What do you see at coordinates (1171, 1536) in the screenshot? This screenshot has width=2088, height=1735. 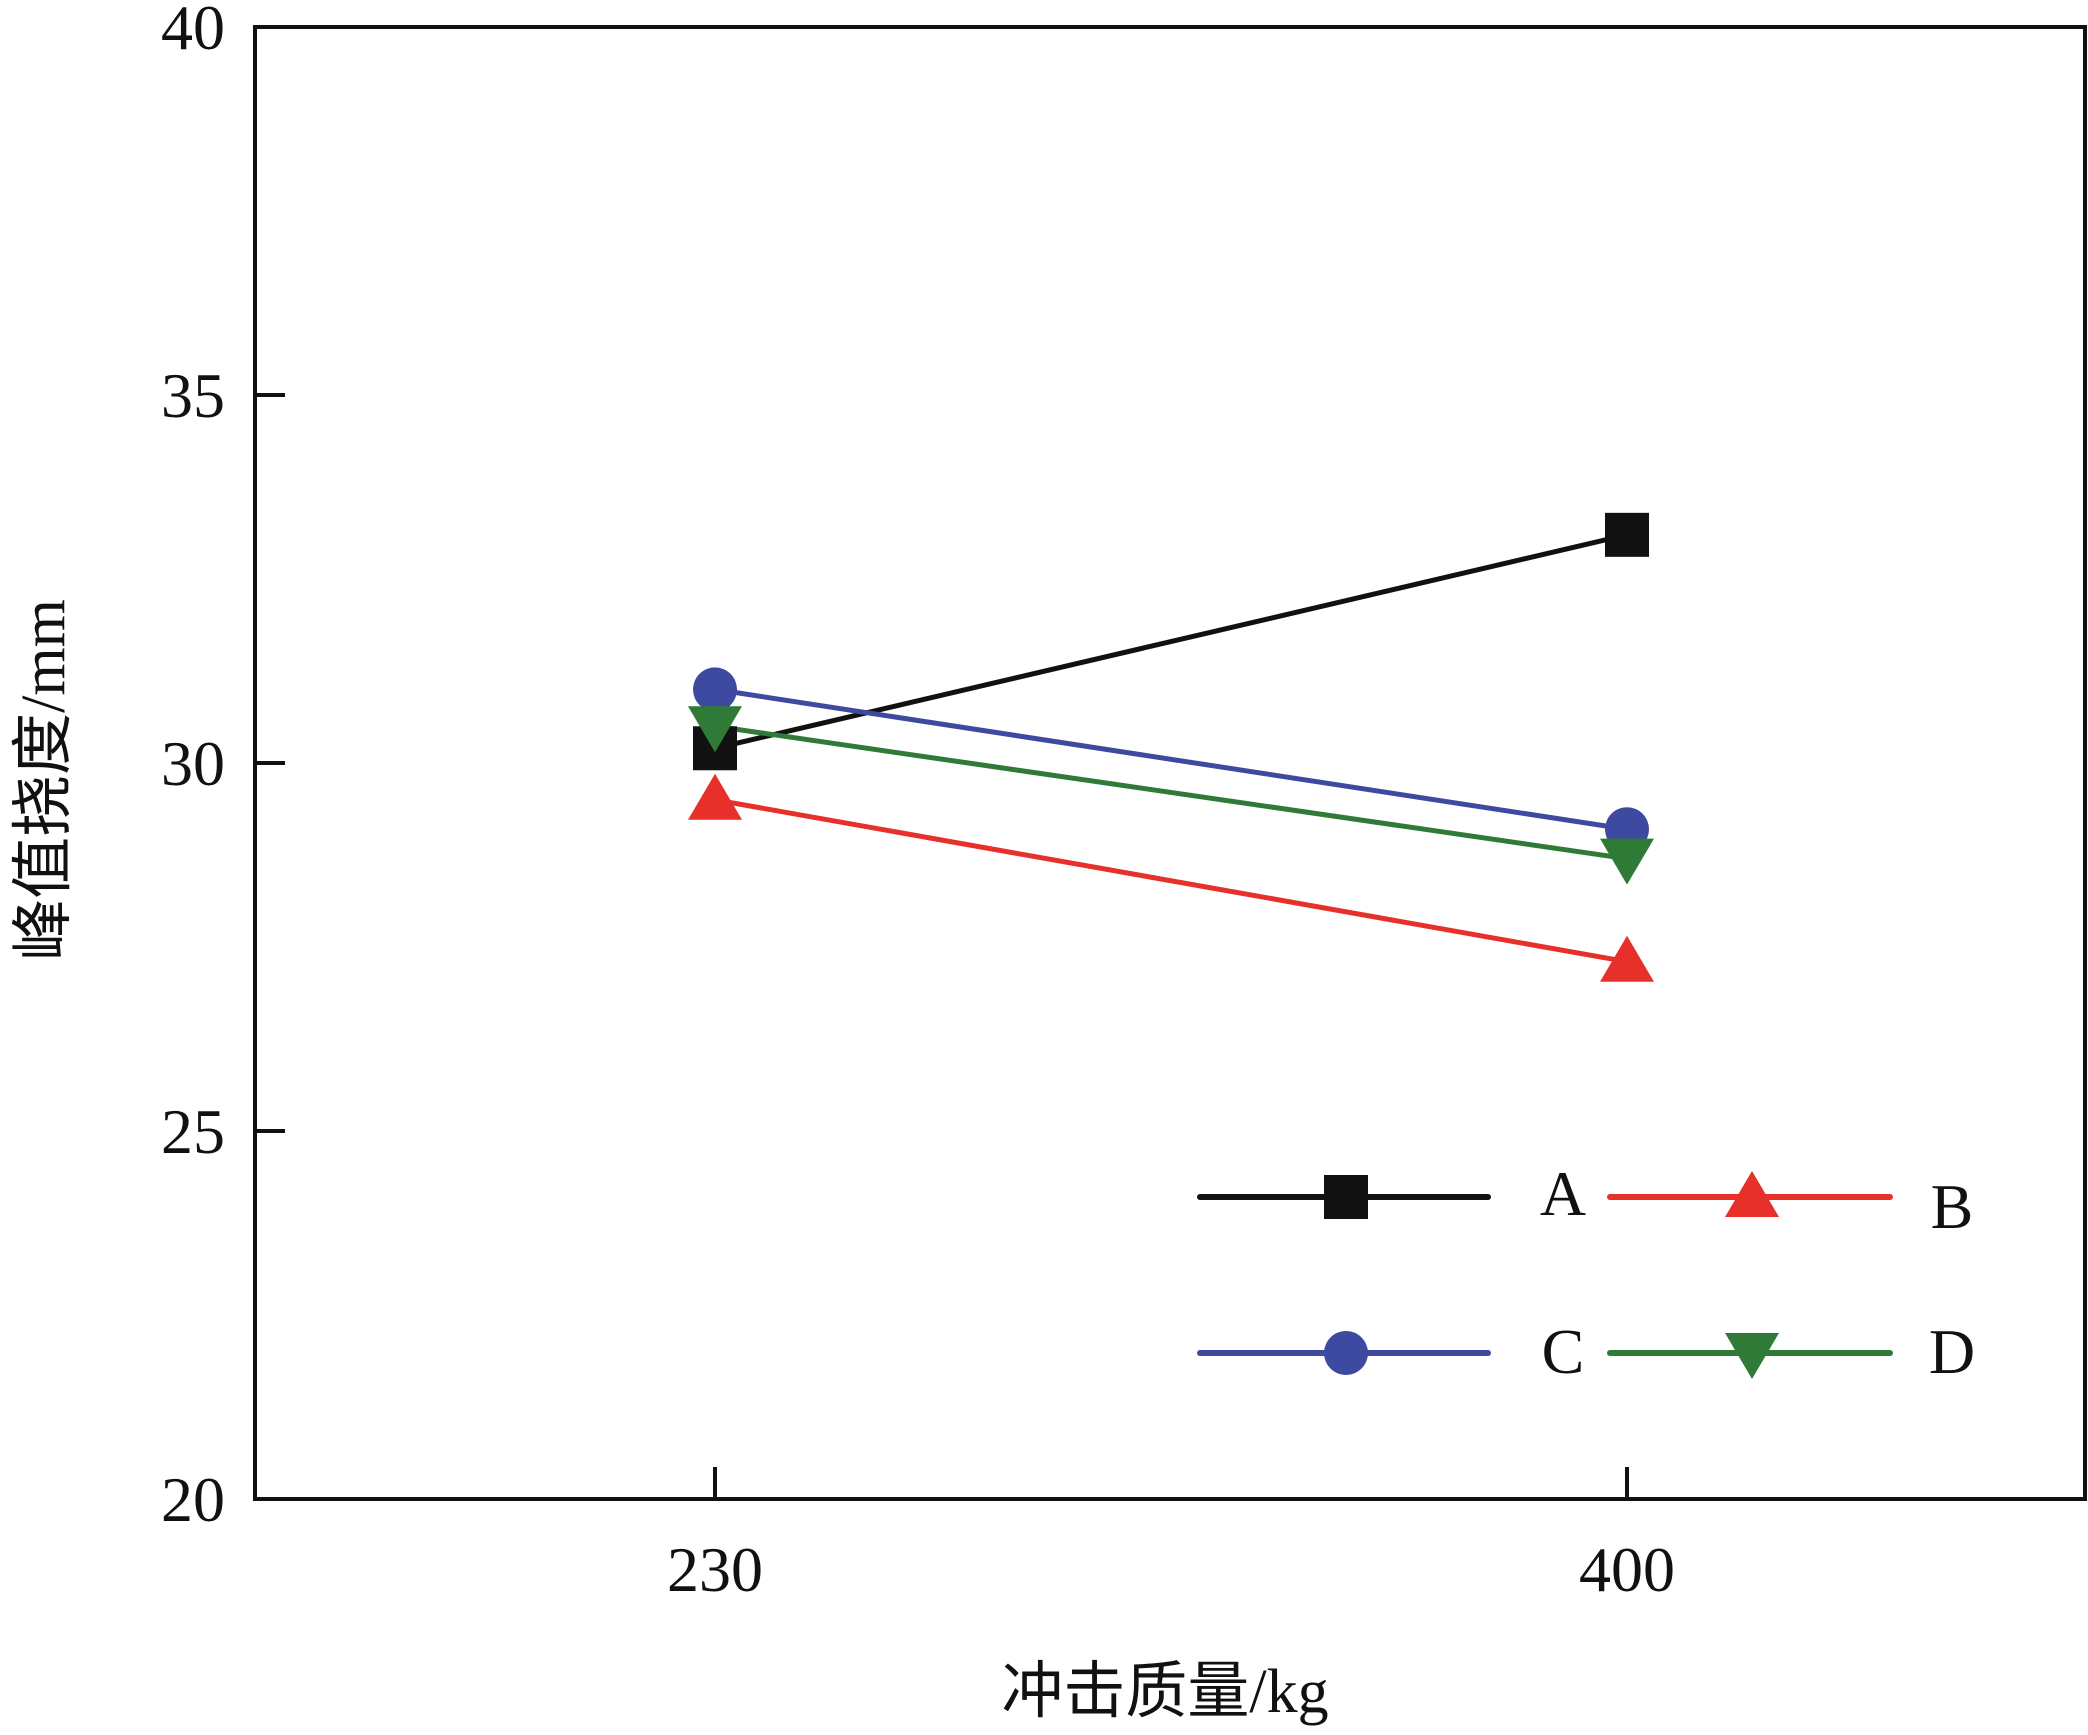 I see `x-axis: 230 400` at bounding box center [1171, 1536].